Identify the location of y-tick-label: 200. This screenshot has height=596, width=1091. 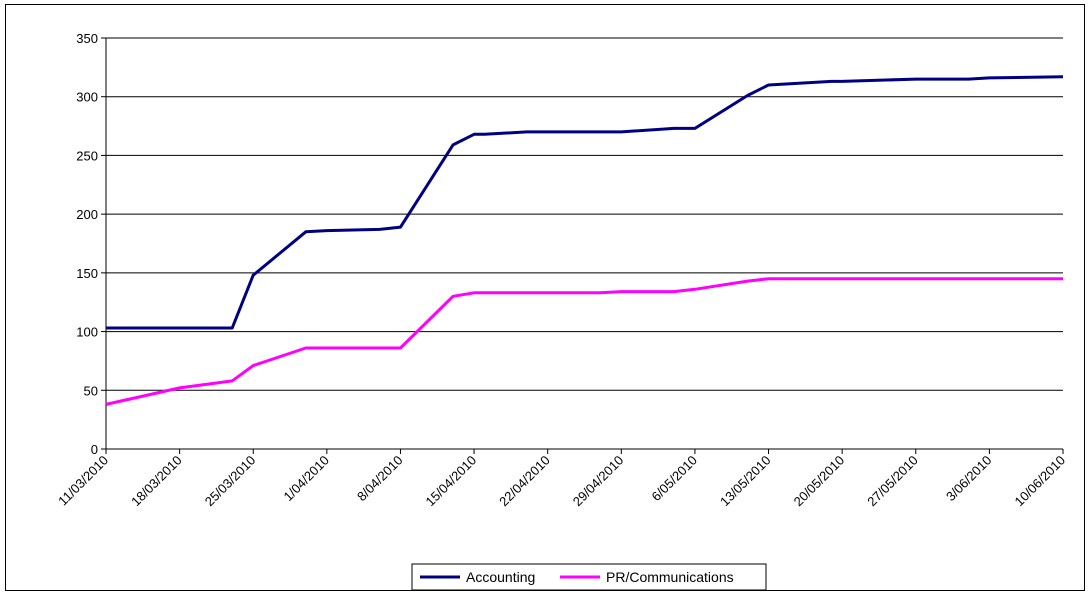
(87, 214).